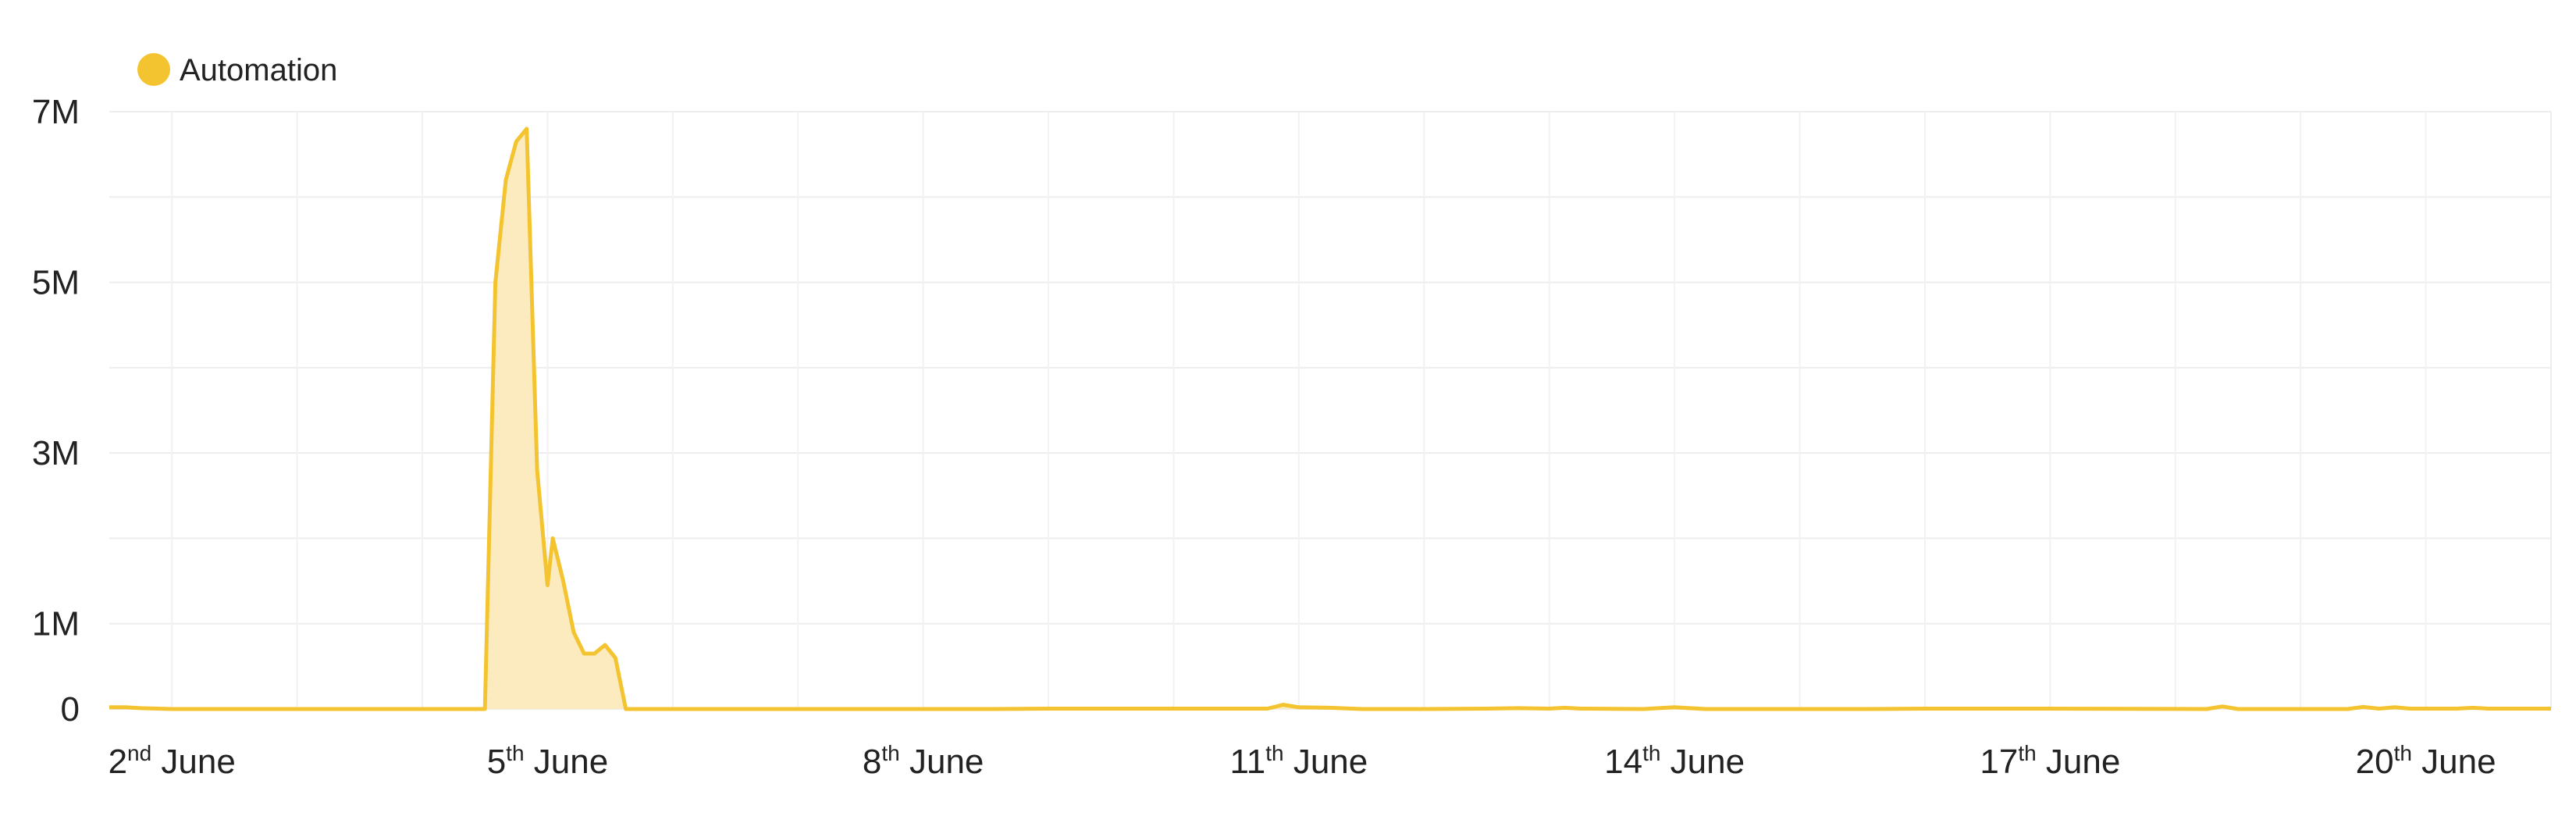 The width and height of the screenshot is (2576, 816). What do you see at coordinates (1299, 761) in the screenshot?
I see `x-tick-label: 11th June` at bounding box center [1299, 761].